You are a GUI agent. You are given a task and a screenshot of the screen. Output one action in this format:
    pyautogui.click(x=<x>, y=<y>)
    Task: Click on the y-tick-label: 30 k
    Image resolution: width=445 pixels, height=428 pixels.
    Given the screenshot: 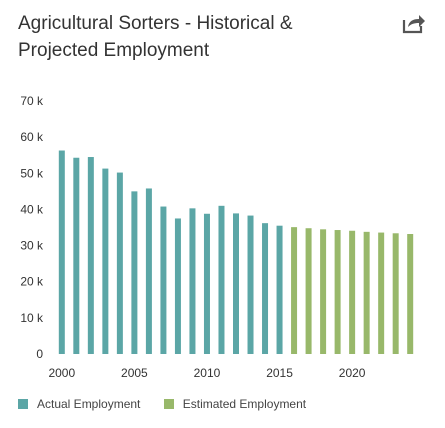 What is the action you would take?
    pyautogui.click(x=32, y=246)
    